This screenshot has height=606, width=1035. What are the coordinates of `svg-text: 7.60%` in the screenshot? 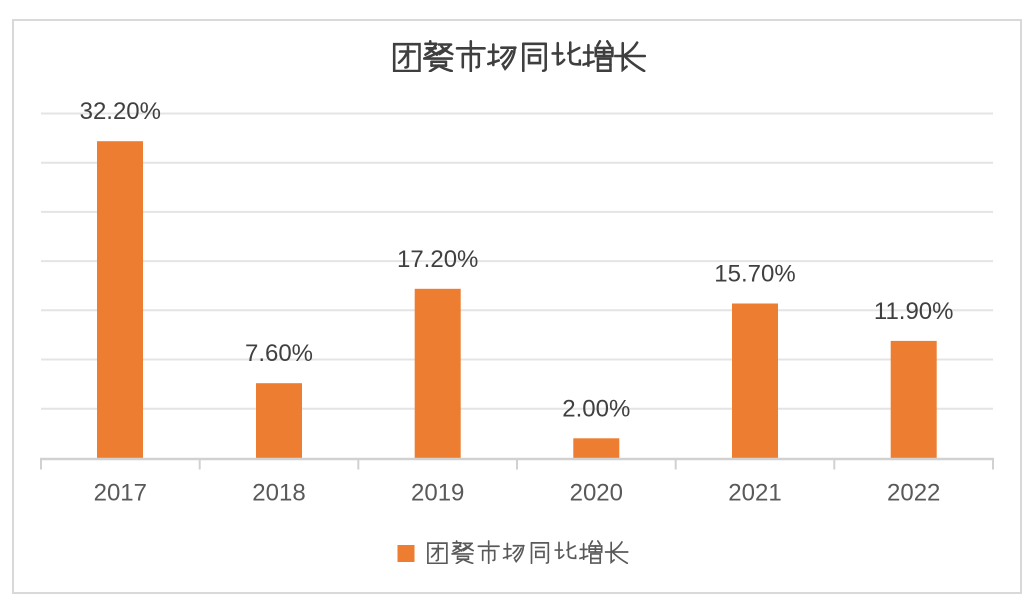 It's located at (279, 353).